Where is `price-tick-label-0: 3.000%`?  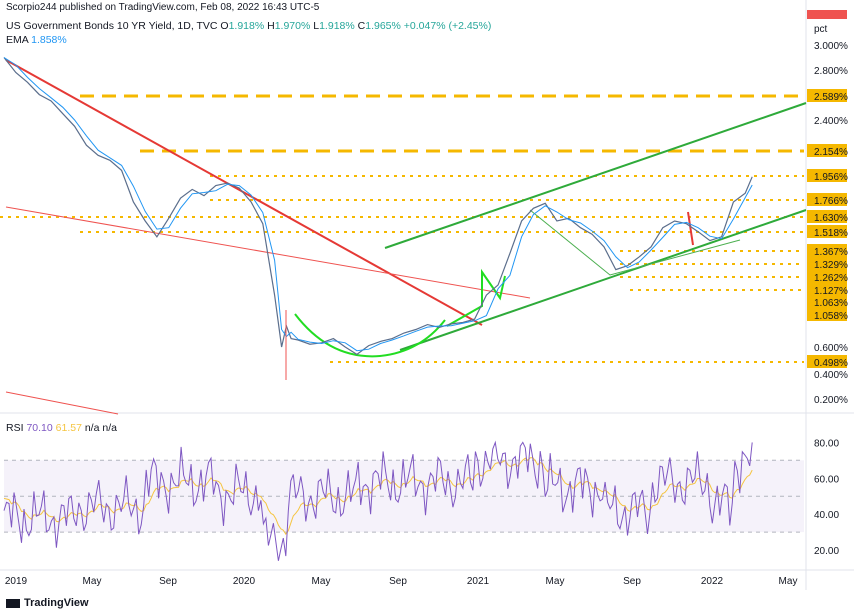 price-tick-label-0: 3.000% is located at coordinates (831, 46).